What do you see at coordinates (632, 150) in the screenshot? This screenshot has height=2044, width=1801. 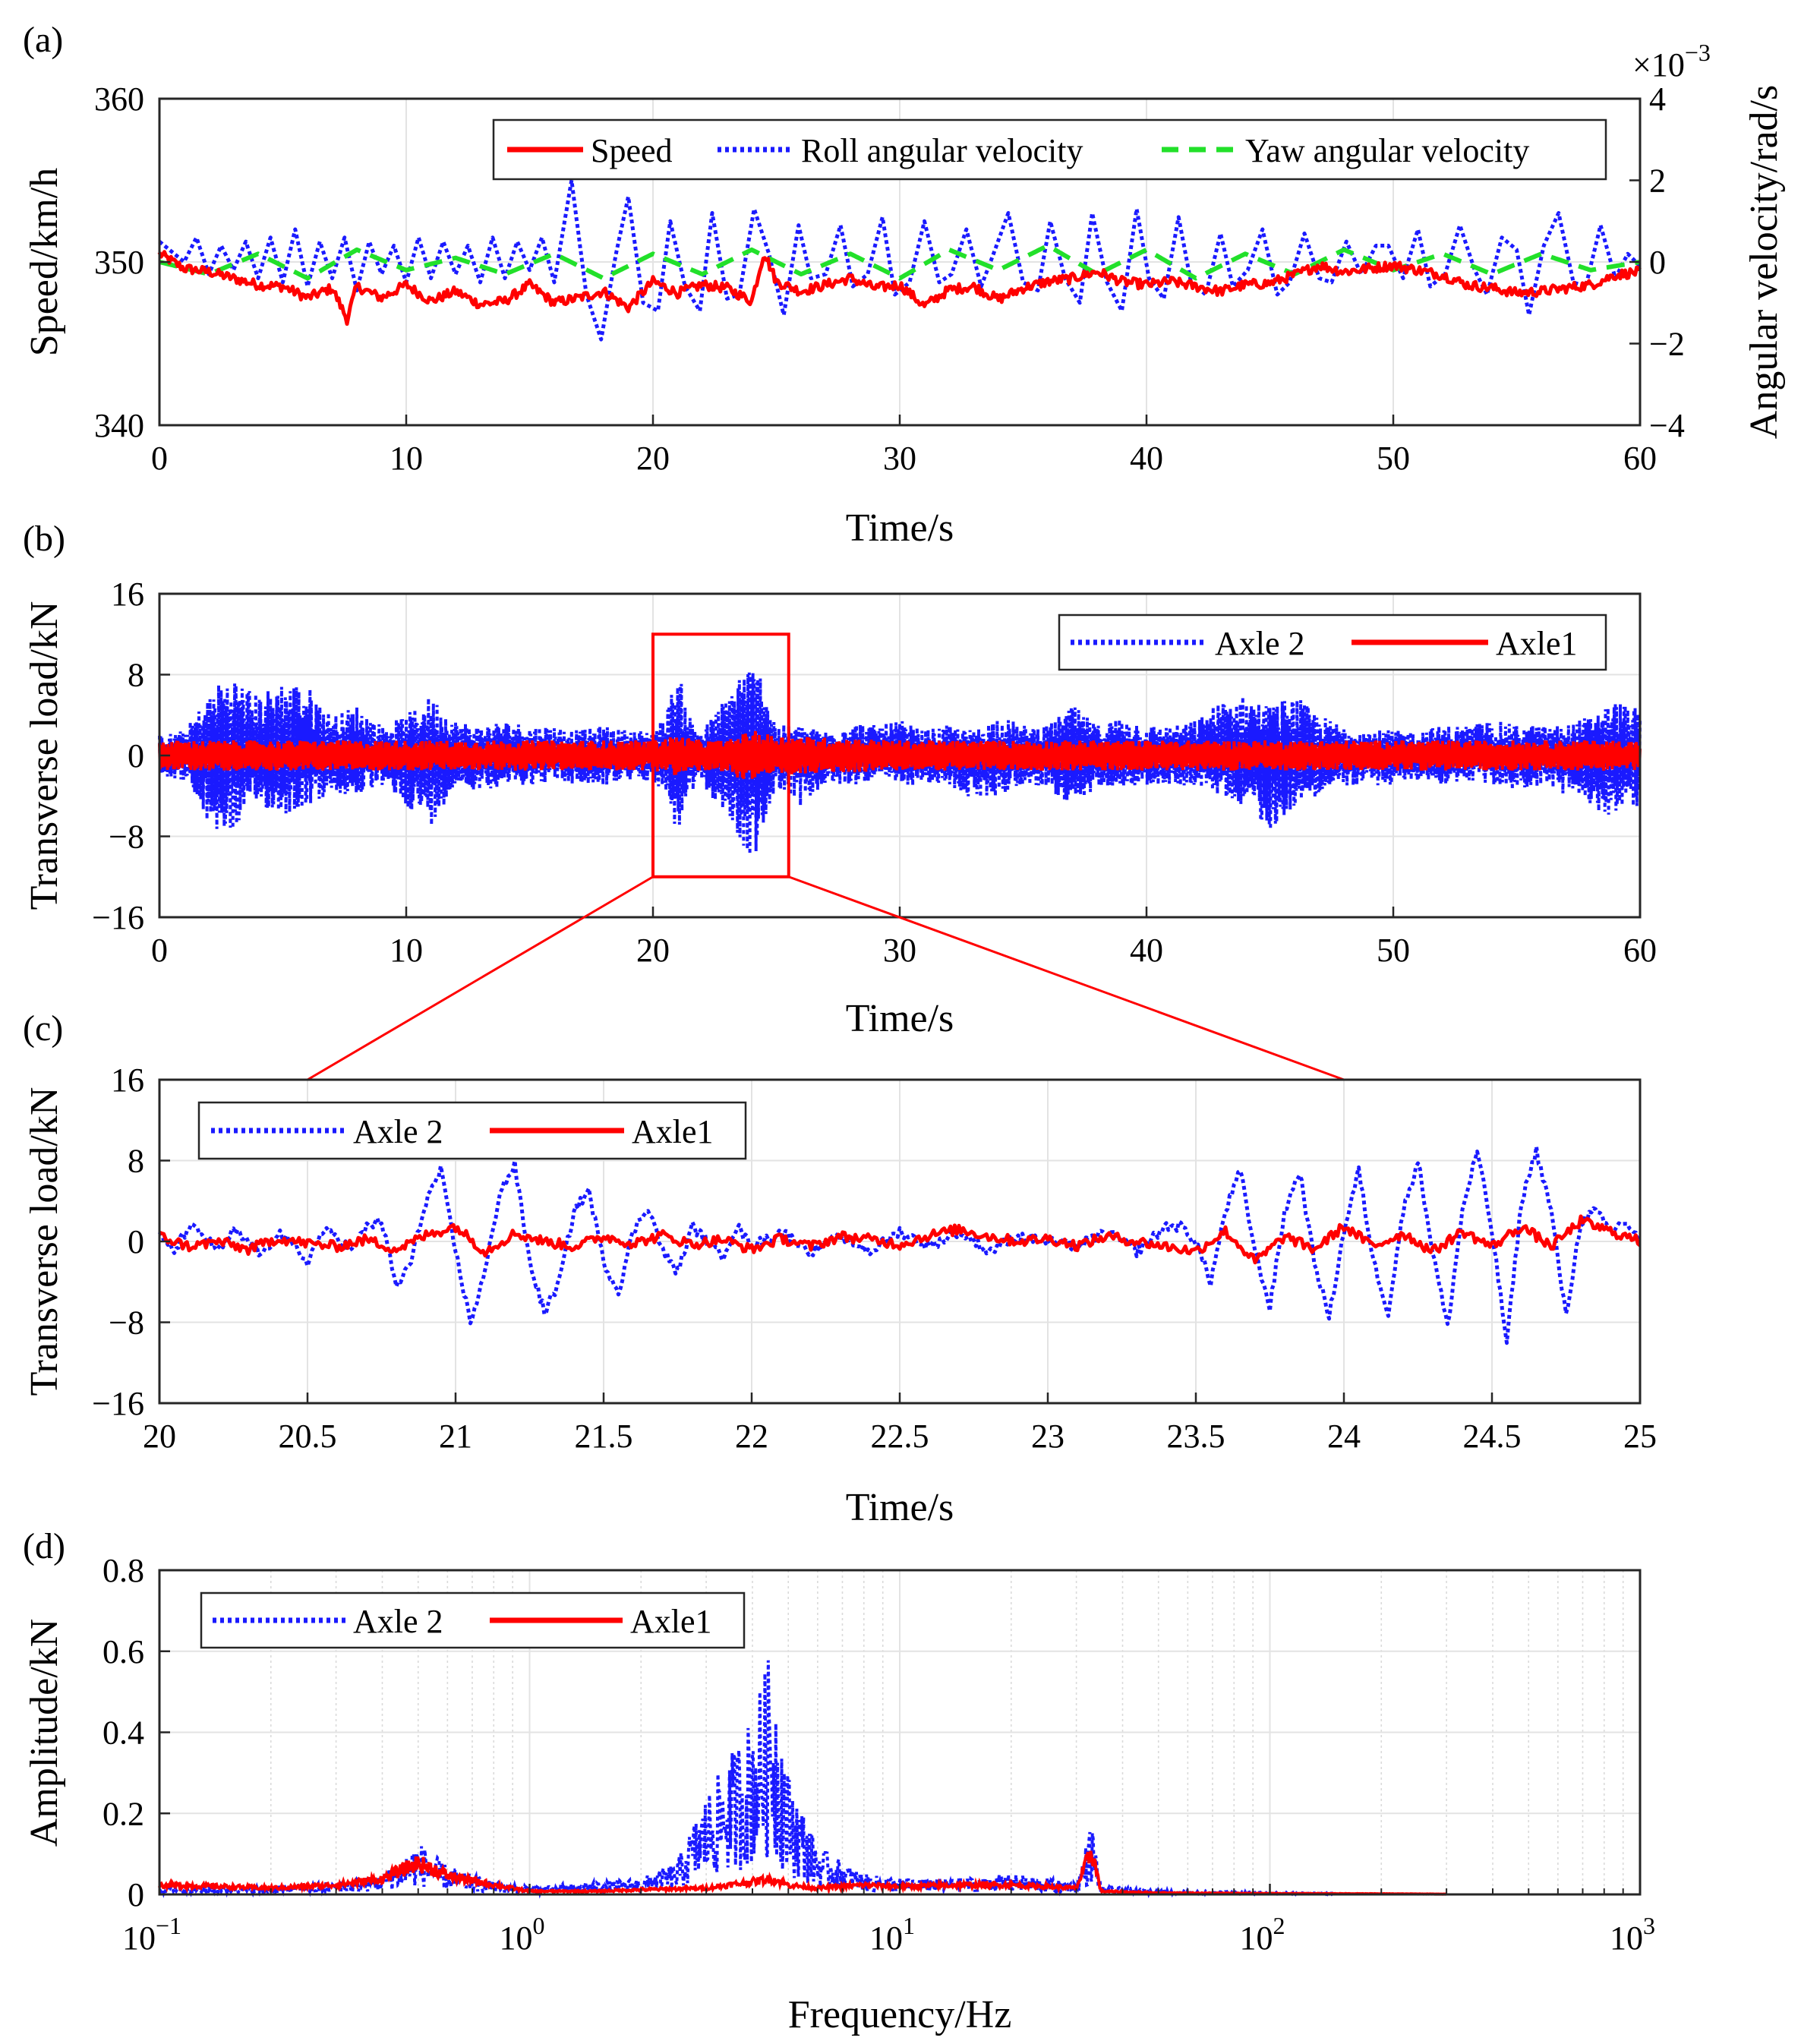 I see `legend-speed-label: Speed` at bounding box center [632, 150].